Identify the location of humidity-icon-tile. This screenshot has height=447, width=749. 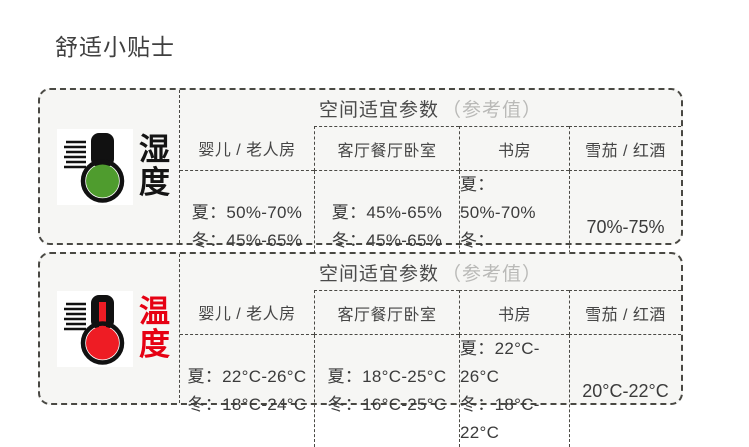
(95, 166).